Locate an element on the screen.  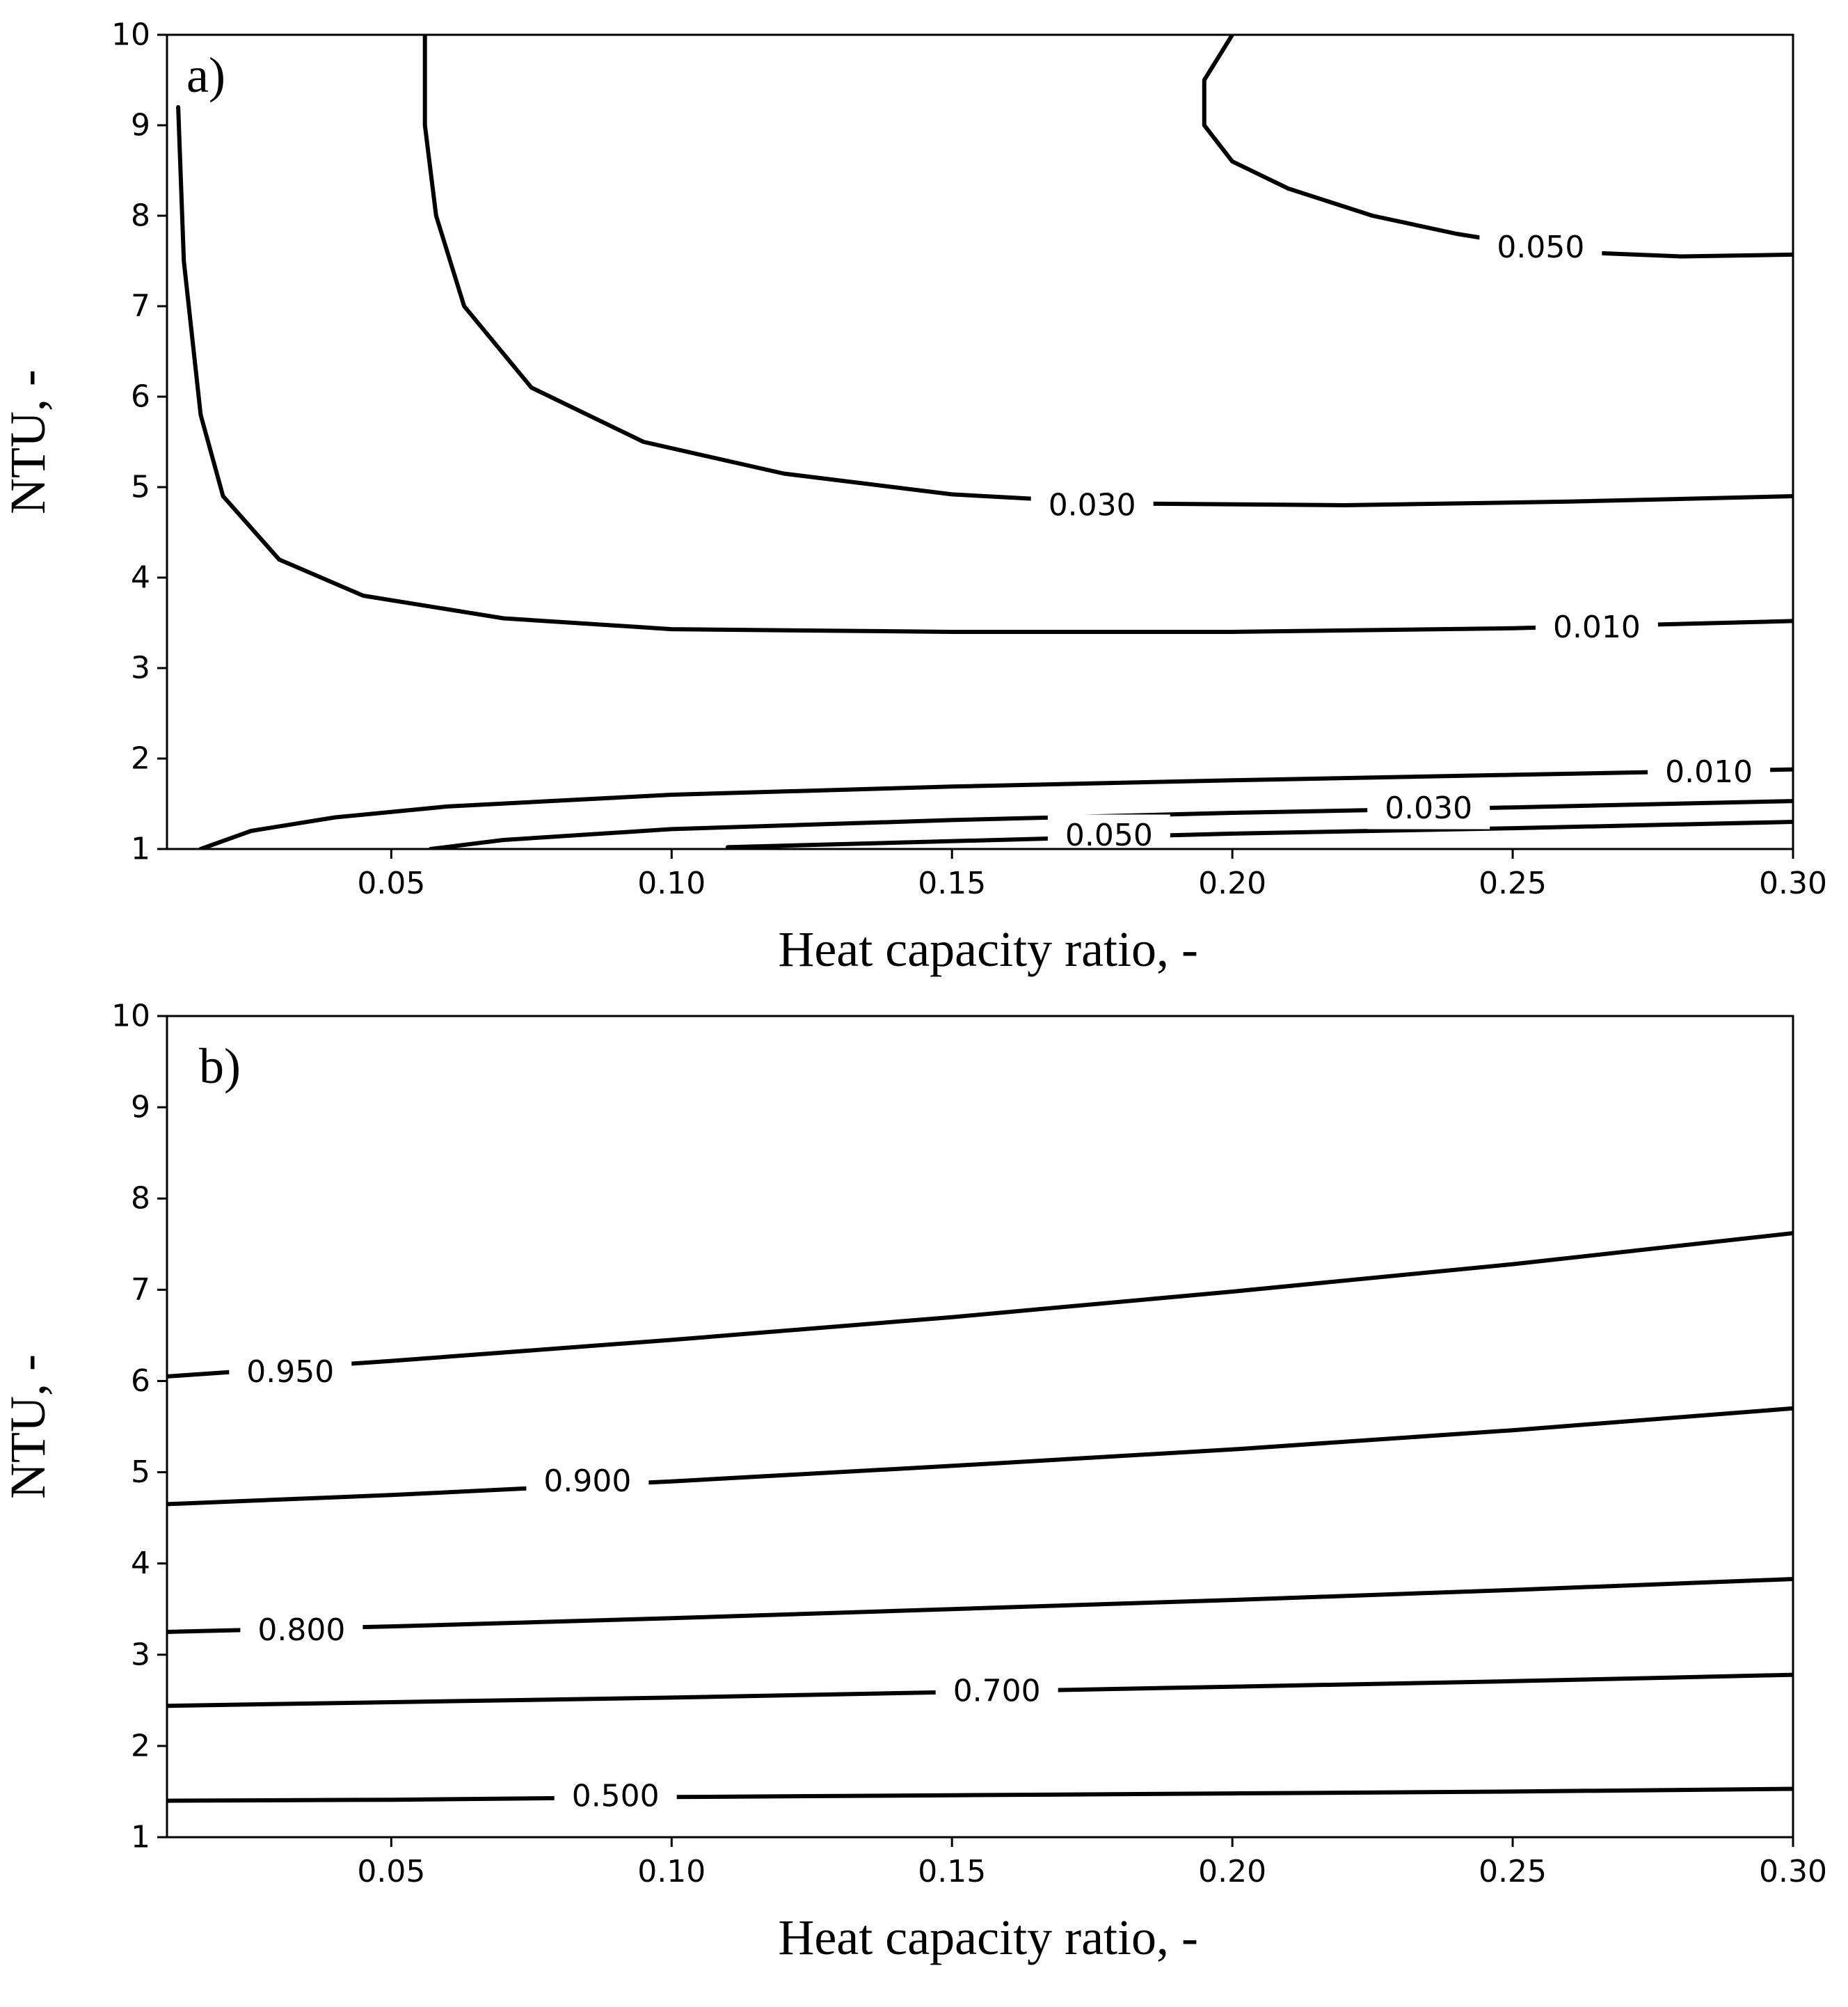
contour-label-0.800: 0.800 is located at coordinates (301, 1630).